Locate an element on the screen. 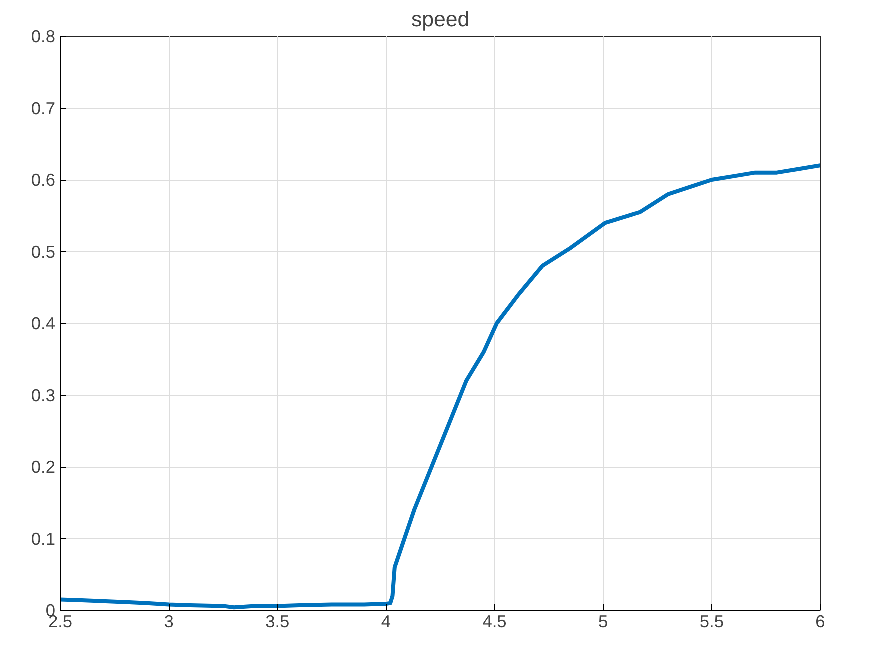  x-tick-label: 4 is located at coordinates (386, 622).